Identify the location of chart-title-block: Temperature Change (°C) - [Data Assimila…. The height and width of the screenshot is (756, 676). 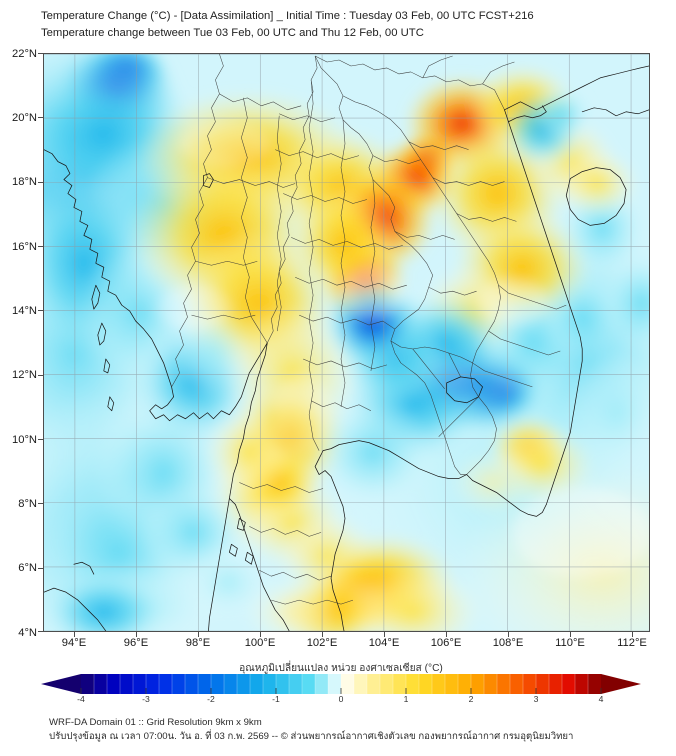
(351, 24).